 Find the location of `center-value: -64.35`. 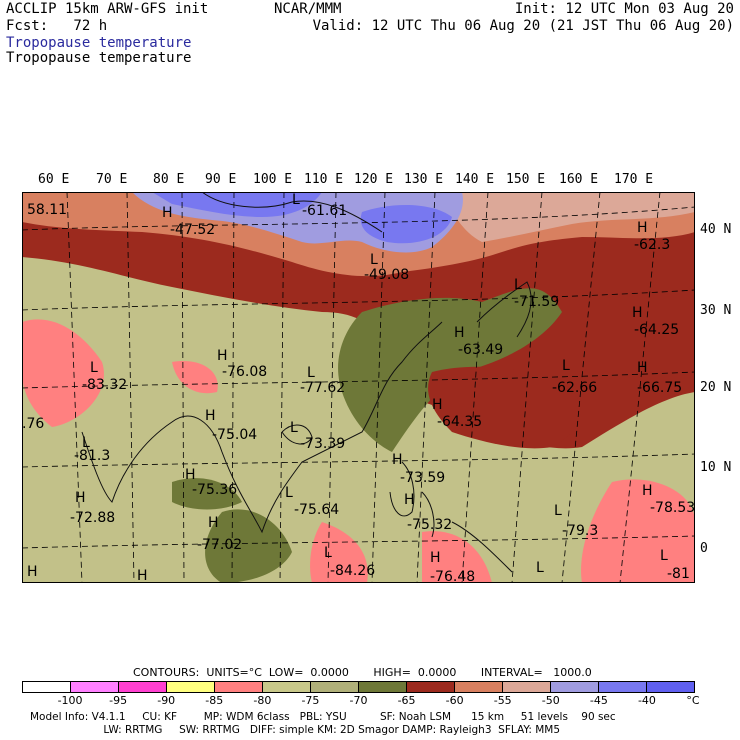

center-value: -64.35 is located at coordinates (459, 422).